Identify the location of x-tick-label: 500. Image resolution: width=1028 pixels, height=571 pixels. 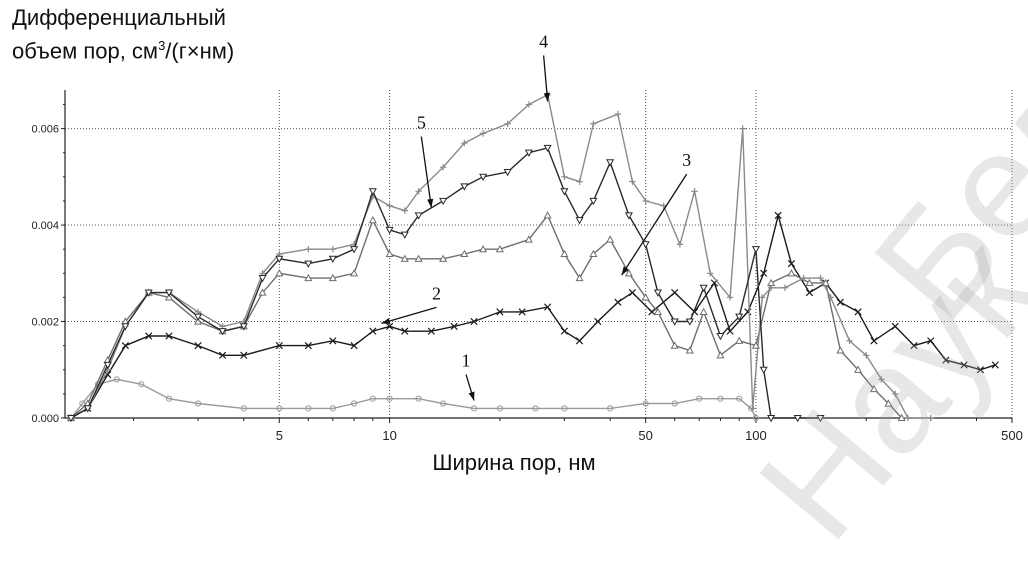
(1012, 435).